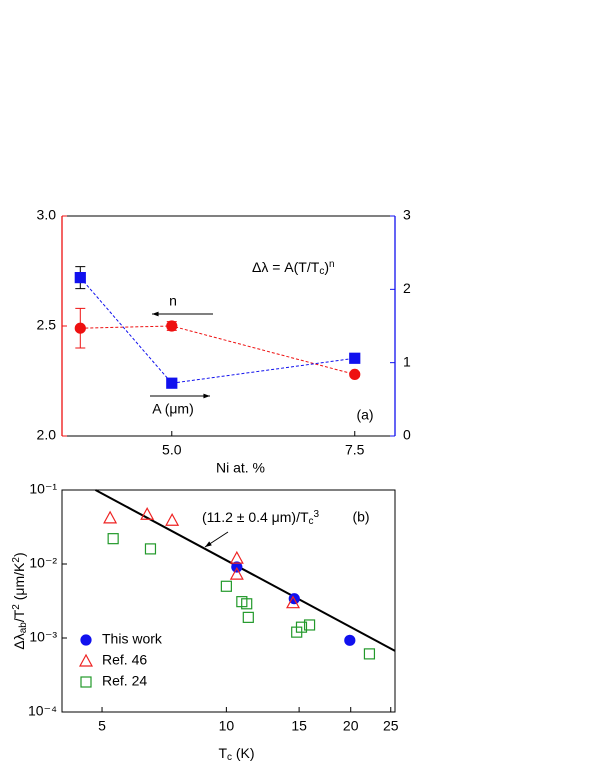 The width and height of the screenshot is (595, 770). What do you see at coordinates (229, 757) in the screenshot?
I see `x-axis-label-part: c` at bounding box center [229, 757].